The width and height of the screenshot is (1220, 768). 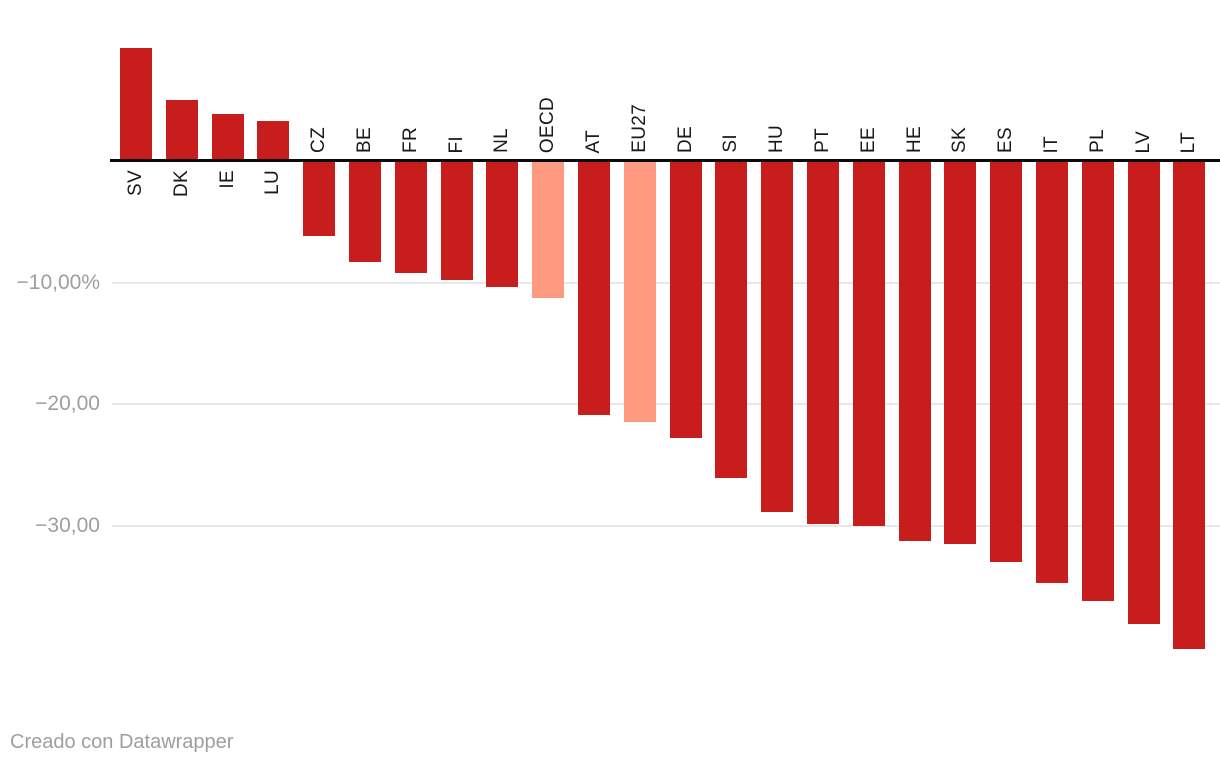 I want to click on category-label-PT: PT, so click(x=822, y=140).